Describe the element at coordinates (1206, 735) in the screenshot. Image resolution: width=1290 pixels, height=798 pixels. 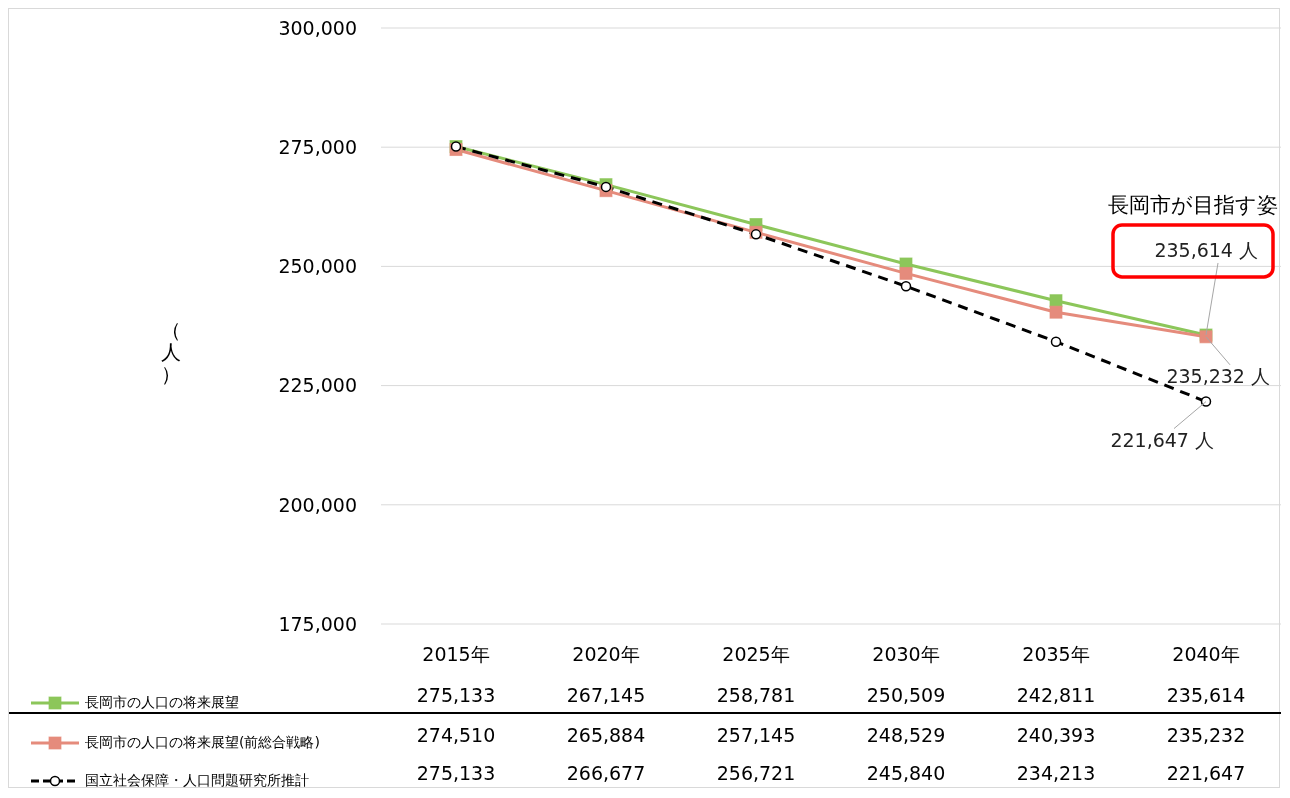
I see `data-label: 235,232` at that location.